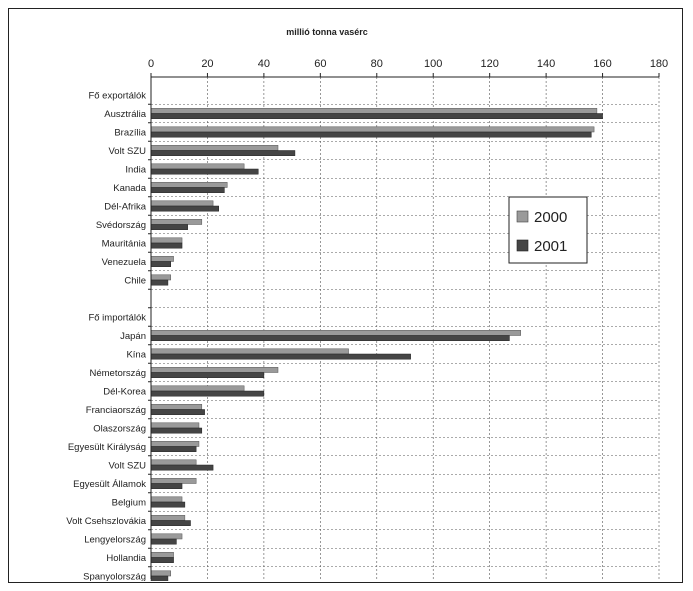 This screenshot has width=693, height=591. I want to click on legend-label-2001: 2001, so click(550, 246).